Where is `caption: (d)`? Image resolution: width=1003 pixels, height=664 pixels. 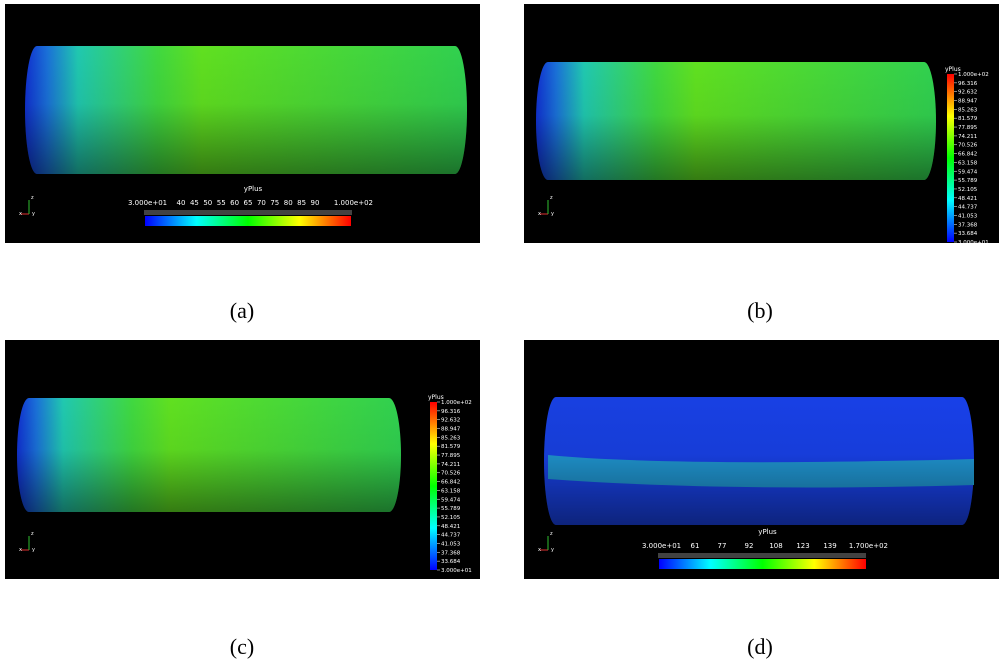 caption: (d) is located at coordinates (760, 646).